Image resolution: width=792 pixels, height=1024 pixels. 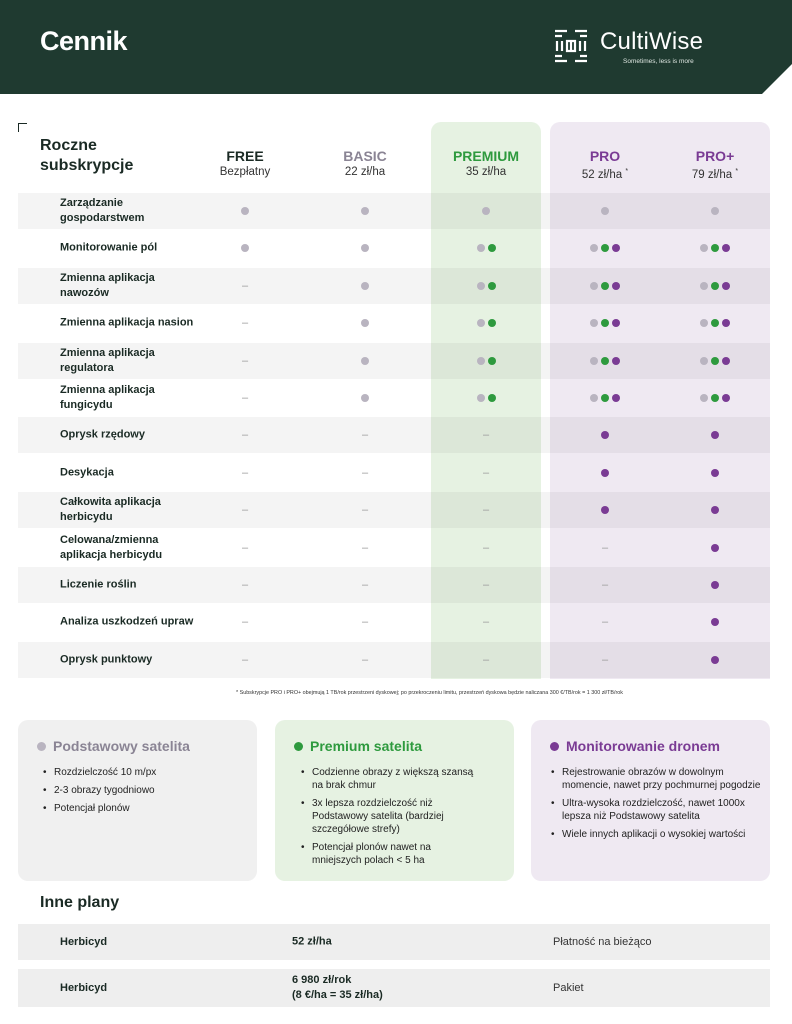 I want to click on header-background, so click(x=396, y=47).